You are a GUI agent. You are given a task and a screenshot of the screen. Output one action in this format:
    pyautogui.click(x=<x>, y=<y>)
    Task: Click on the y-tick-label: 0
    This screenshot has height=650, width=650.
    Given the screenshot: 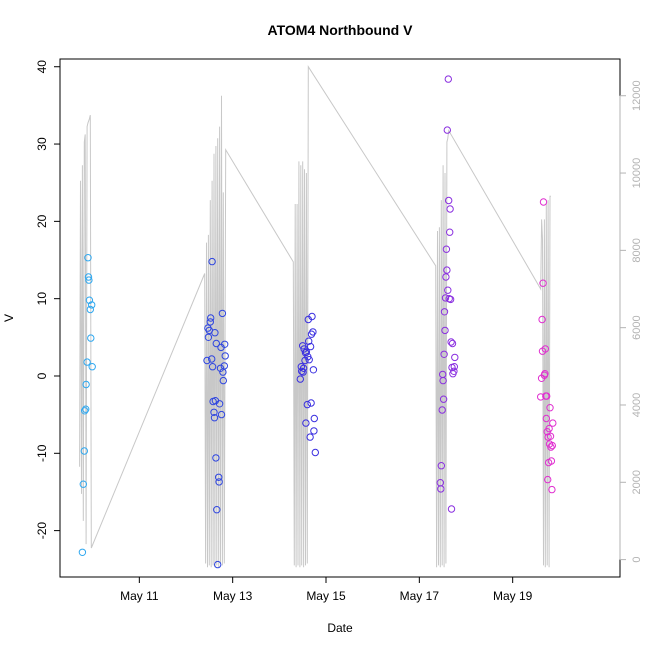 What is the action you would take?
    pyautogui.click(x=42, y=375)
    